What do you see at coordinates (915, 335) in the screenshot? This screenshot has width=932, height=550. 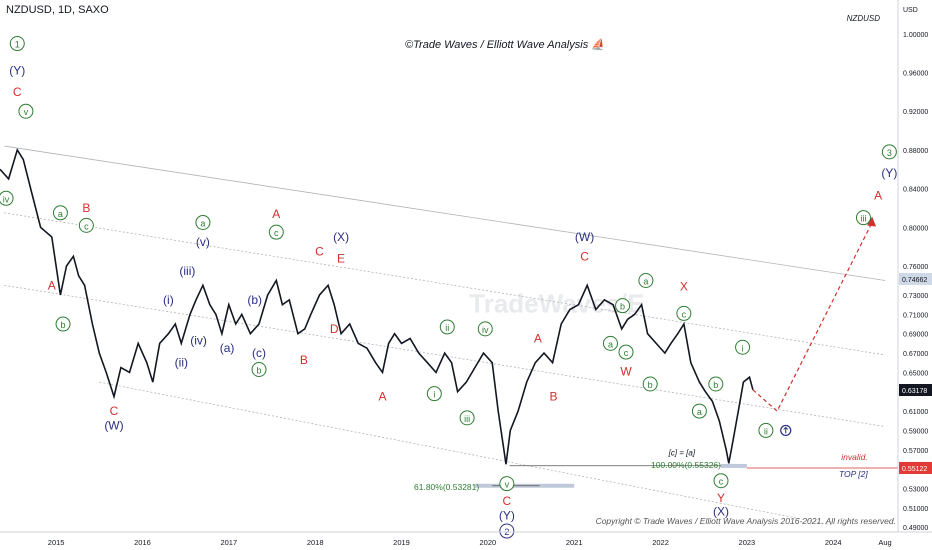 I see `y-tick-label: 0.69000` at bounding box center [915, 335].